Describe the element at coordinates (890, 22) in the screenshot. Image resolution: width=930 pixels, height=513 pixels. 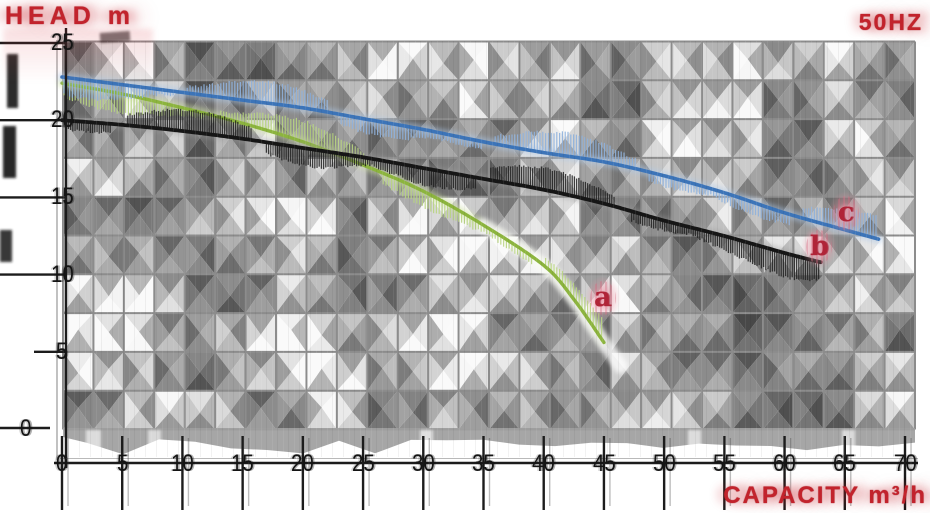
I see `frequency-label: 50HZ` at that location.